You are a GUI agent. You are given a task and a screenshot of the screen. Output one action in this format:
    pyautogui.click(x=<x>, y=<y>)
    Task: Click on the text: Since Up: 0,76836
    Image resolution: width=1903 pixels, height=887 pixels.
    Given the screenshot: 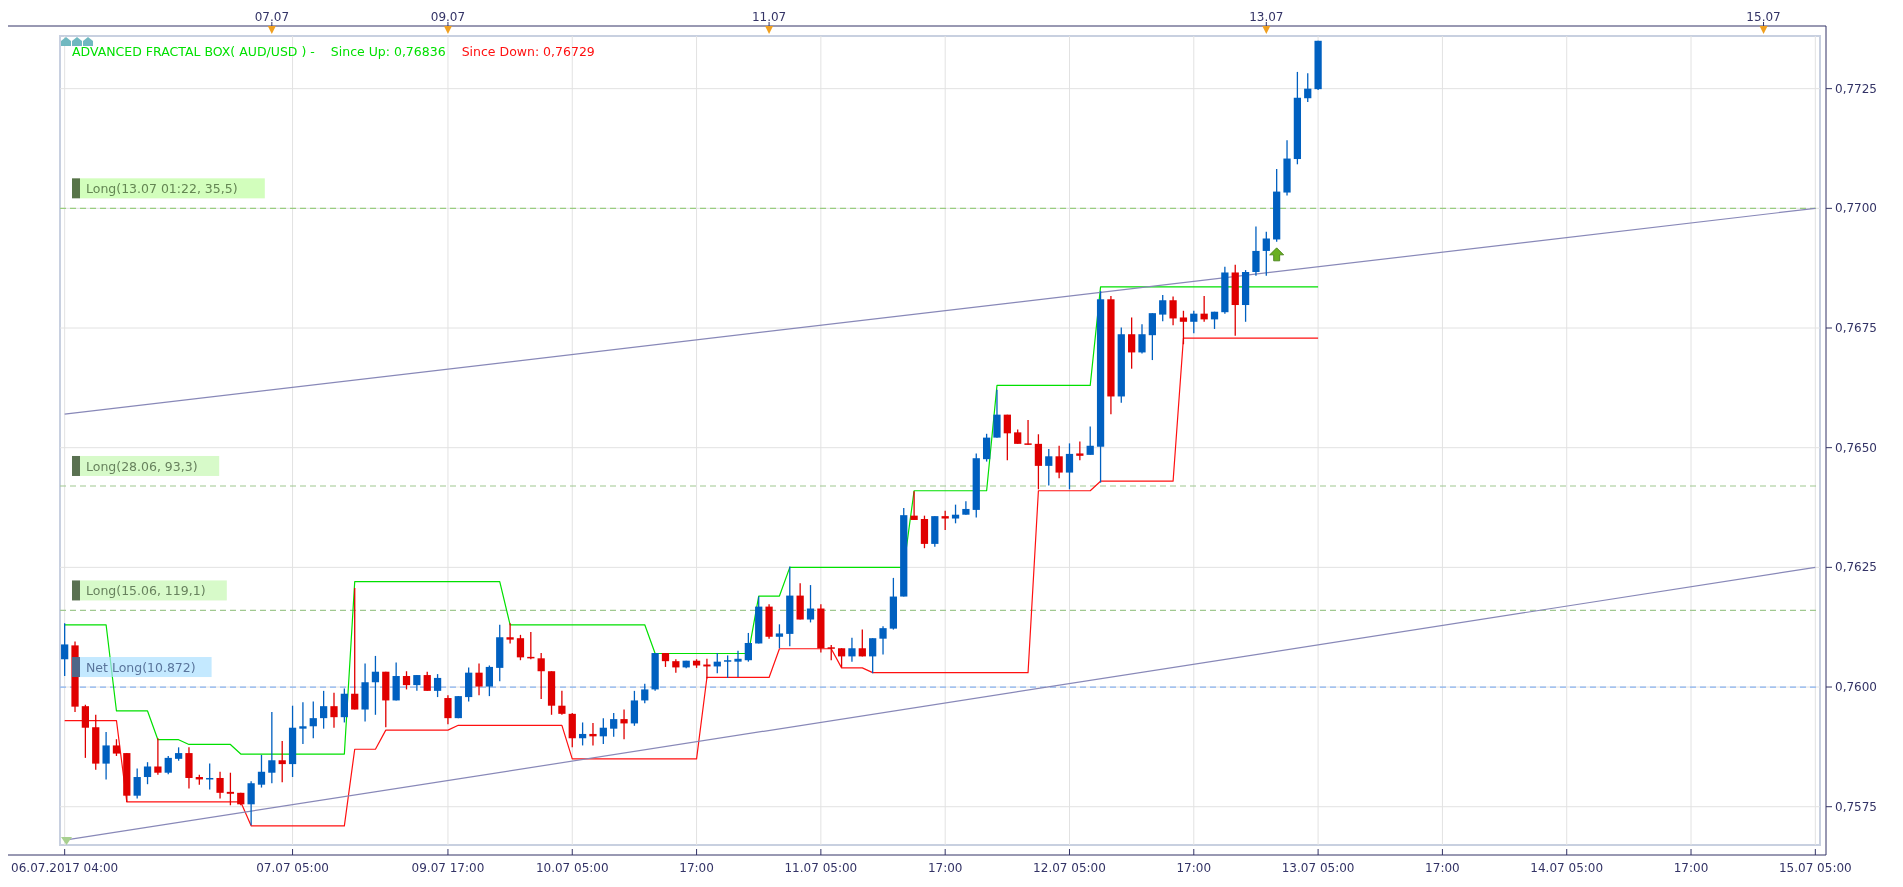 What is the action you would take?
    pyautogui.click(x=388, y=51)
    